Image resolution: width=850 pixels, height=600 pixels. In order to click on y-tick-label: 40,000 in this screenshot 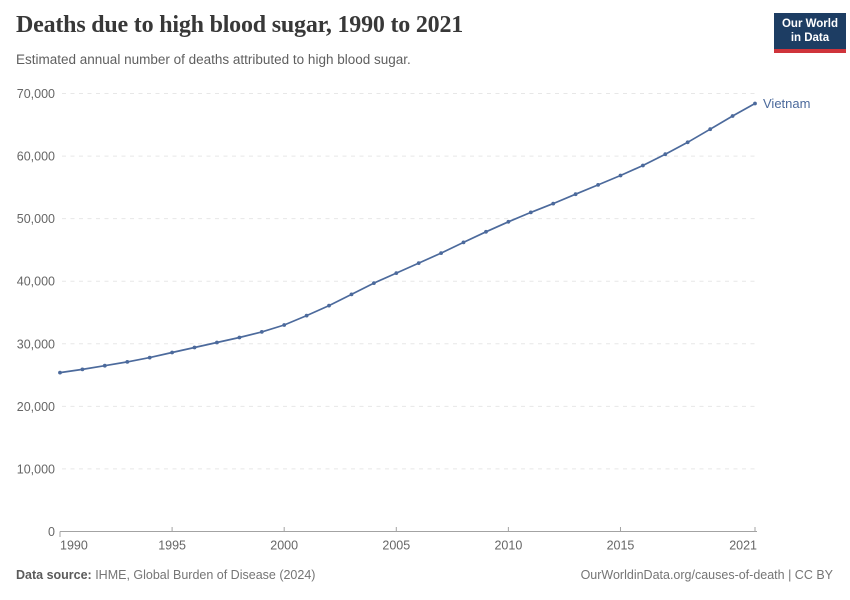, I will do `click(36, 282)`.